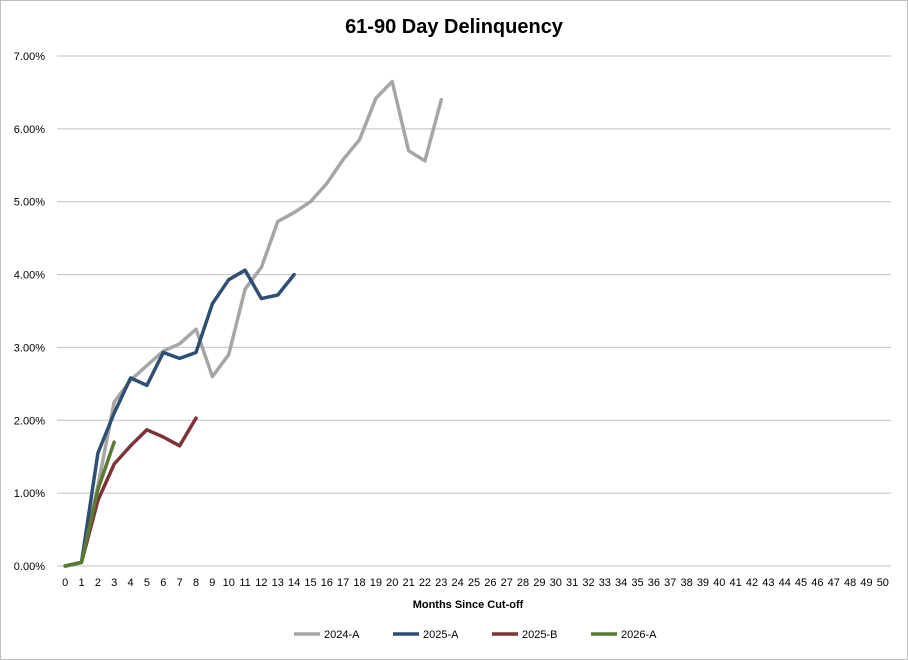 Image resolution: width=908 pixels, height=660 pixels. I want to click on x-tick-label: 37, so click(670, 583).